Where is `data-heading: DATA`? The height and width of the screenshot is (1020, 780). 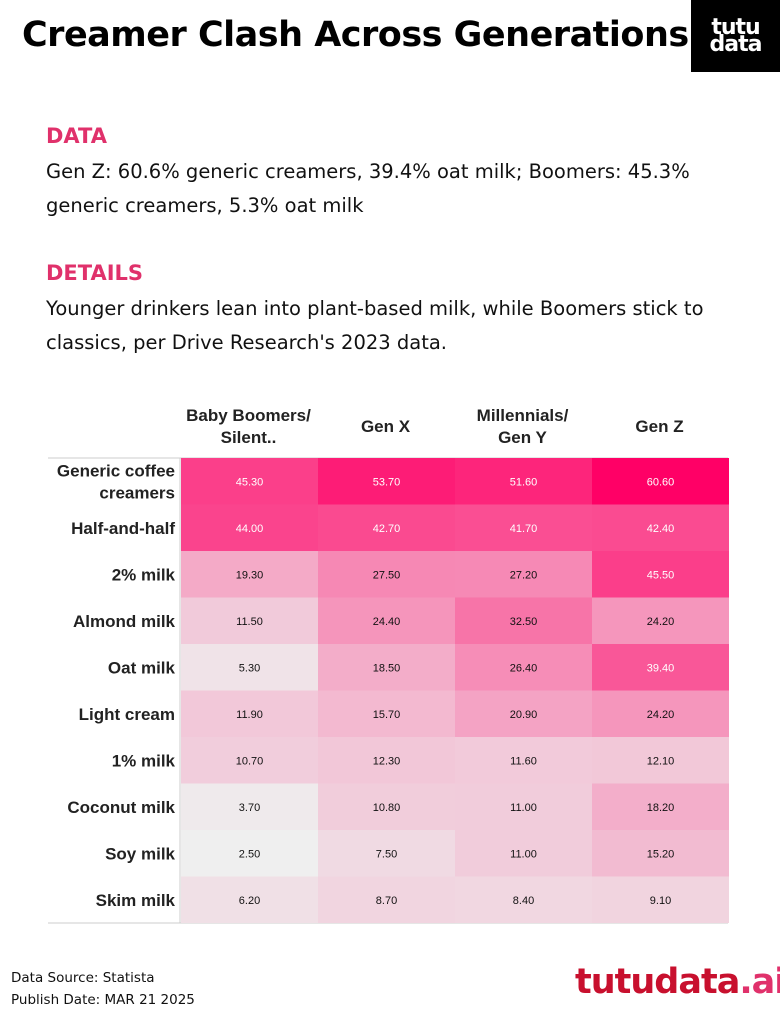 data-heading: DATA is located at coordinates (77, 136).